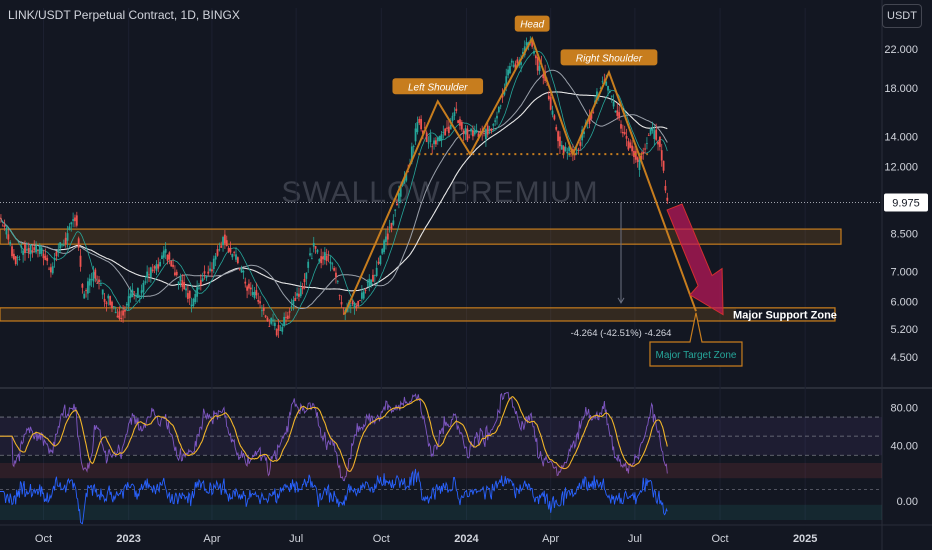 Image resolution: width=932 pixels, height=550 pixels. I want to click on price-tick-label: 7.000, so click(904, 272).